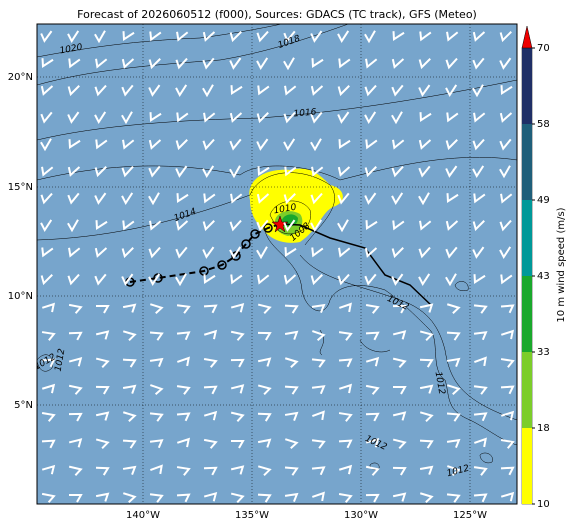 This screenshot has width=575, height=528. I want to click on colorbar-tick-label: 70, so click(543, 48).